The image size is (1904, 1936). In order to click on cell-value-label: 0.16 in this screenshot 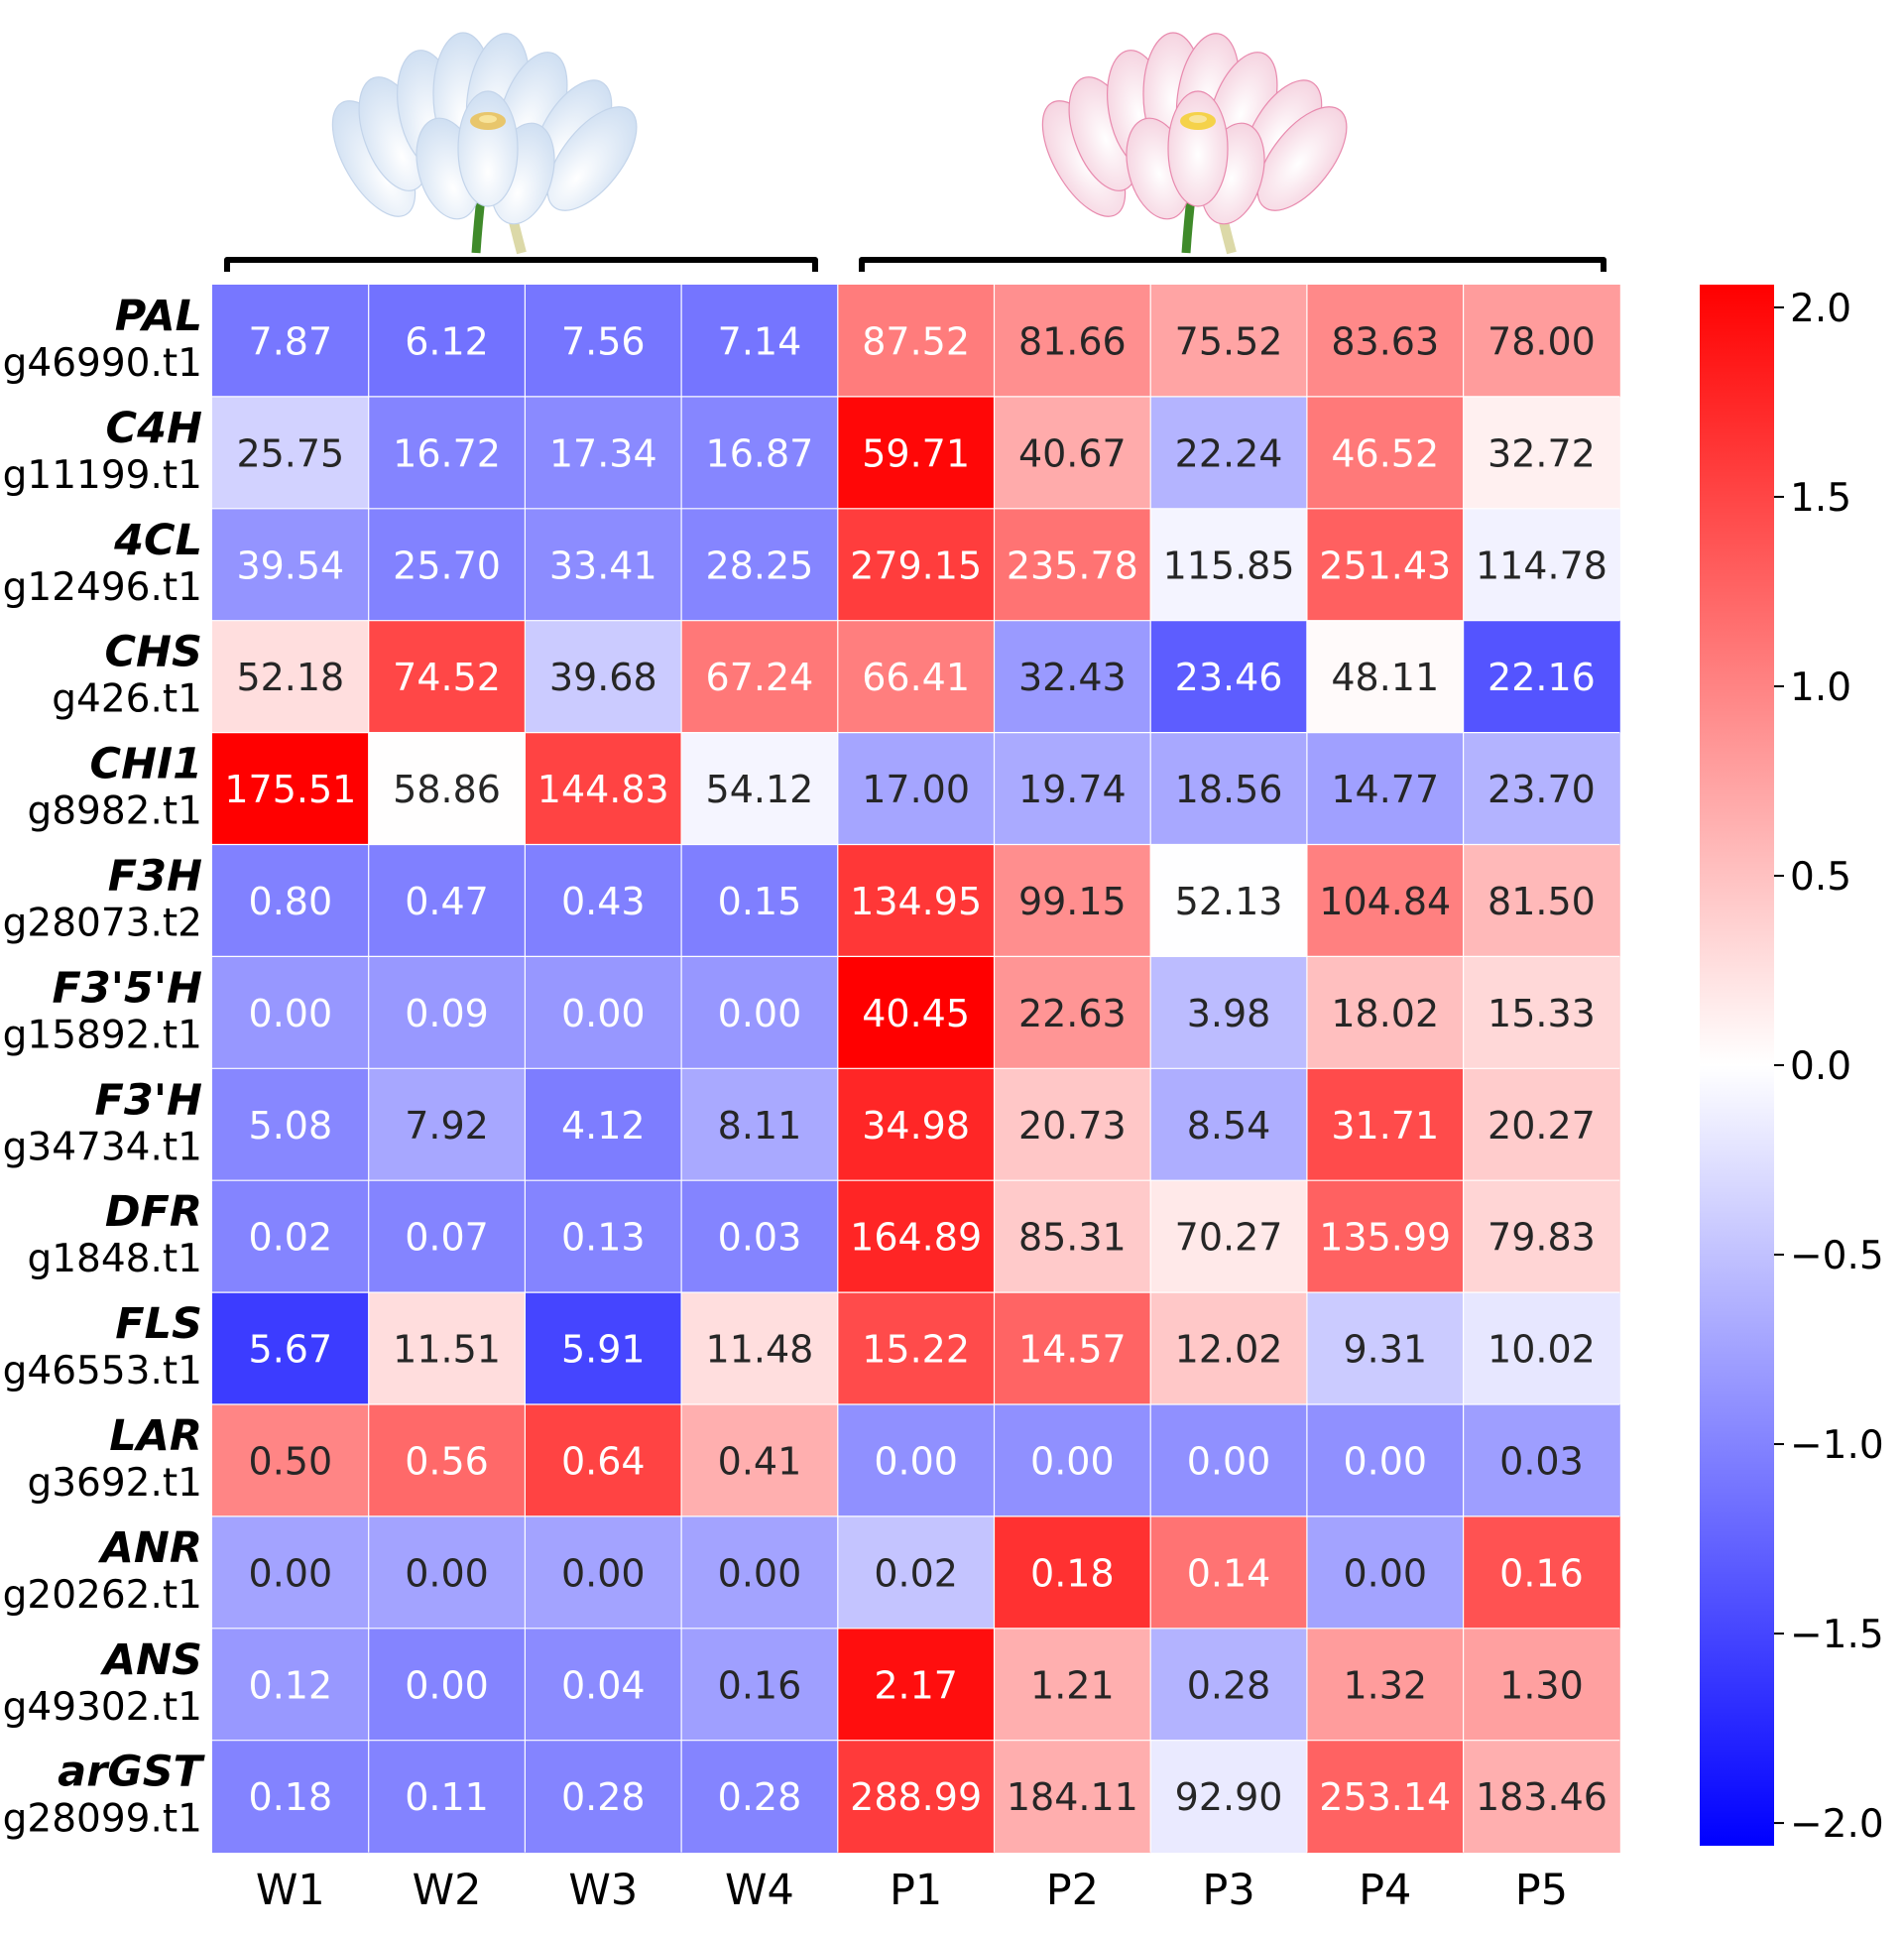, I will do `click(760, 1685)`.